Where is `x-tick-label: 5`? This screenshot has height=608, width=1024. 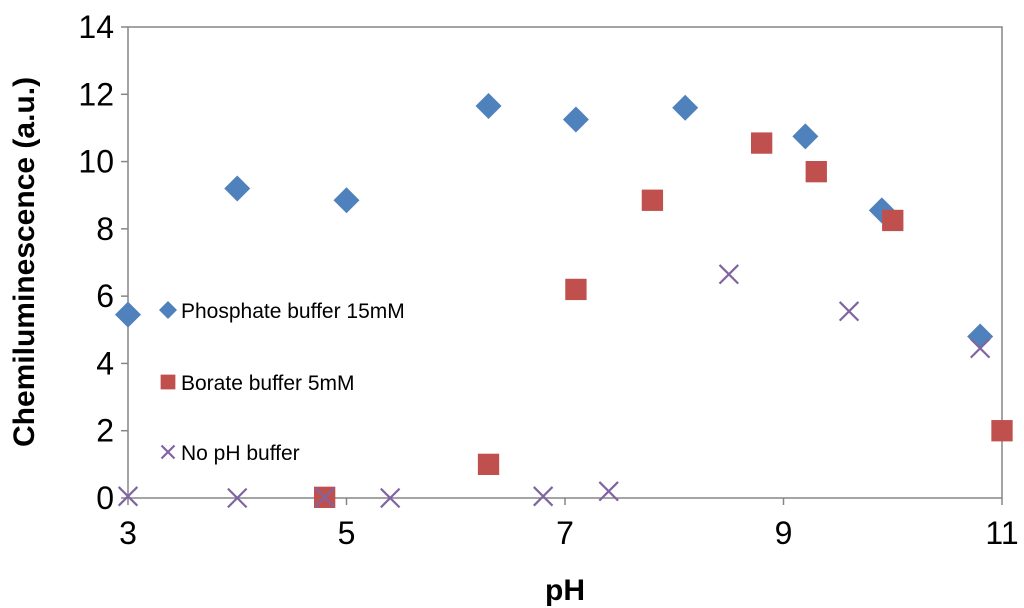 x-tick-label: 5 is located at coordinates (347, 533).